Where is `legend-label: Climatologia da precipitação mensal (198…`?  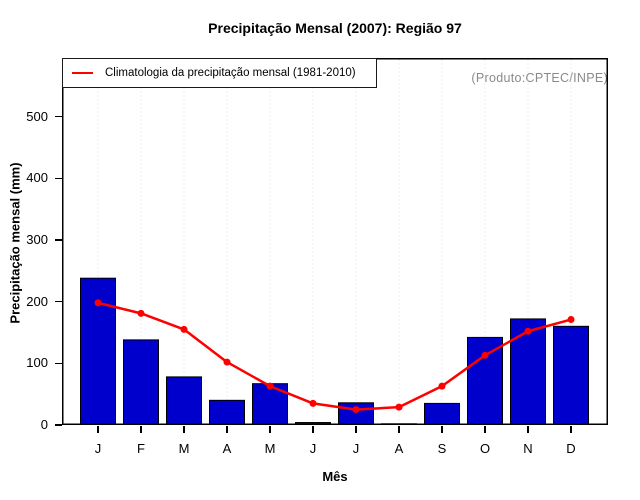
legend-label: Climatologia da precipitação mensal (198… is located at coordinates (230, 73).